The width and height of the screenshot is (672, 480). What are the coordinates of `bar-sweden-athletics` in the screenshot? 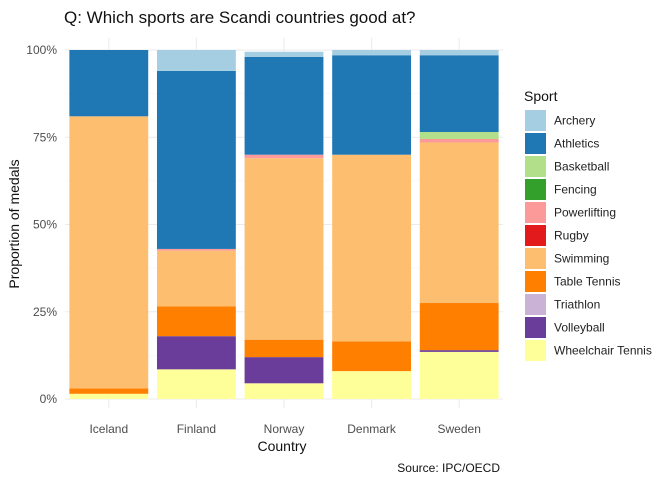 It's located at (459, 94).